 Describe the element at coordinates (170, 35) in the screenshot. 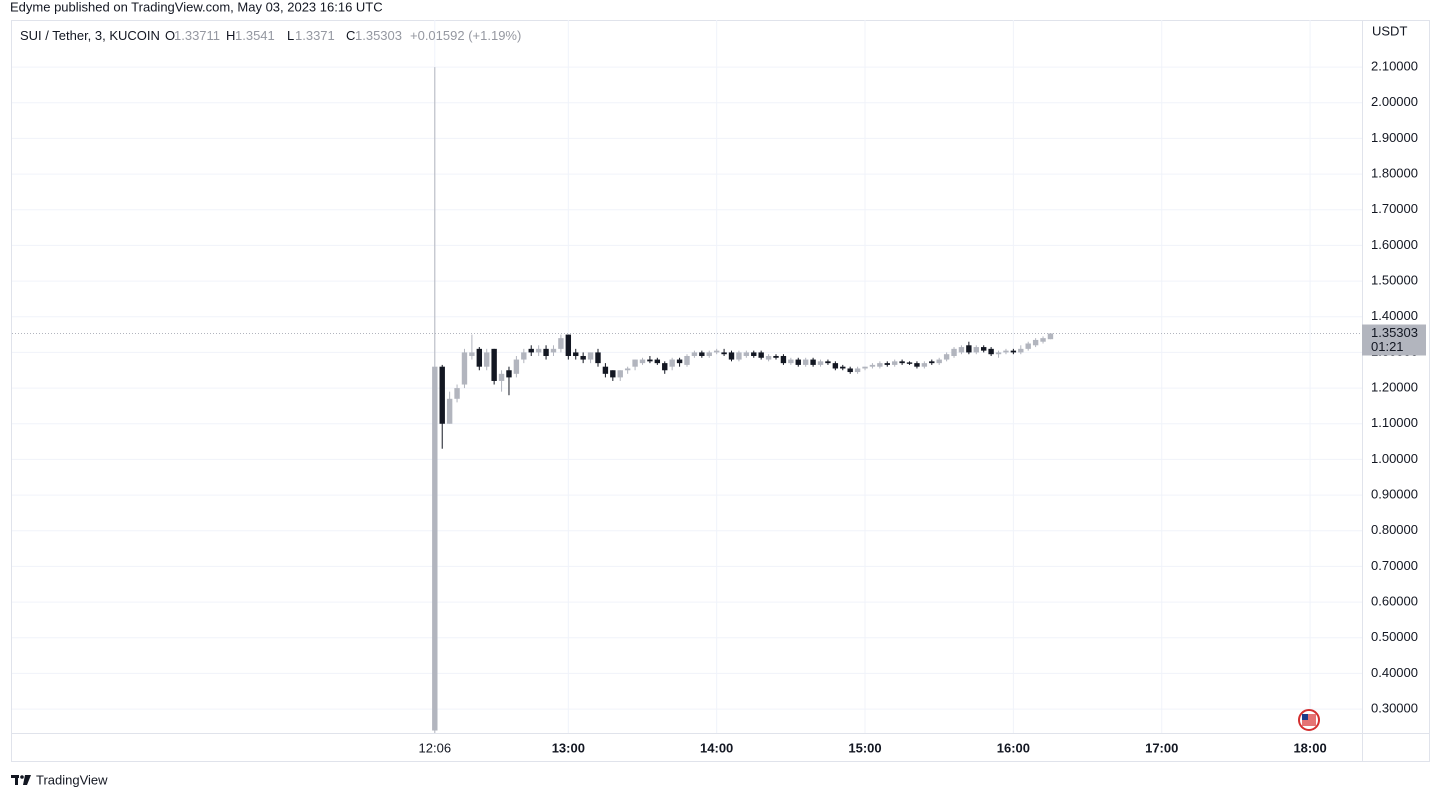

I see `legend-label: O` at that location.